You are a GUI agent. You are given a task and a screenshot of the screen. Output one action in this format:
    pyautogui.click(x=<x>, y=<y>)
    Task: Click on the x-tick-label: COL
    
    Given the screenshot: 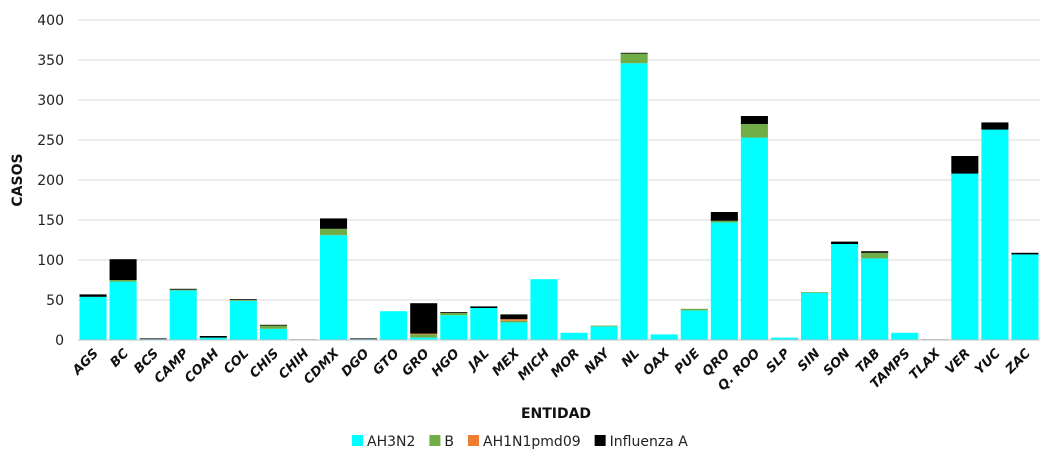 What is the action you would take?
    pyautogui.click(x=236, y=361)
    